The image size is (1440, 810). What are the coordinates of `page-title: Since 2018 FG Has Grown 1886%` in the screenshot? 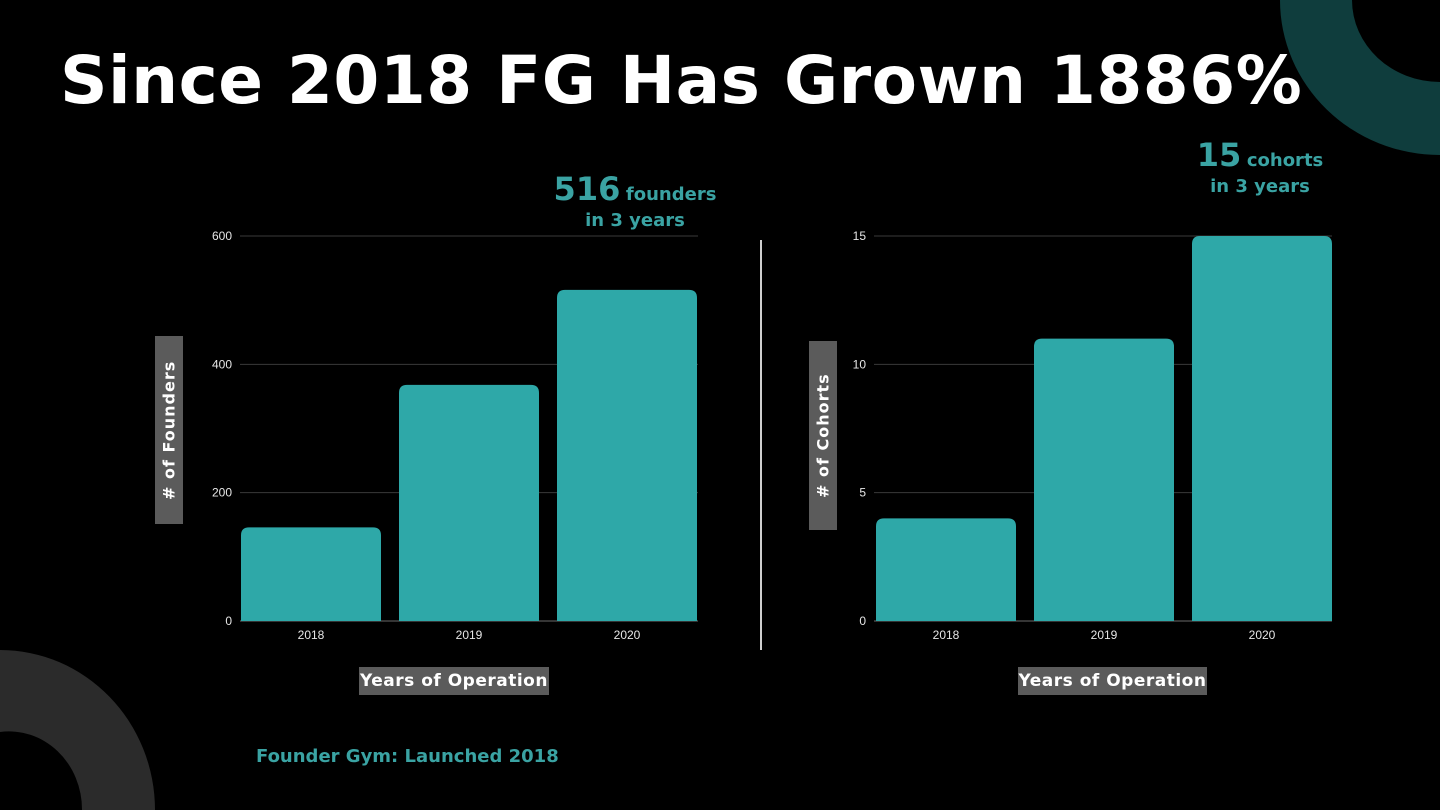 It's located at (681, 80).